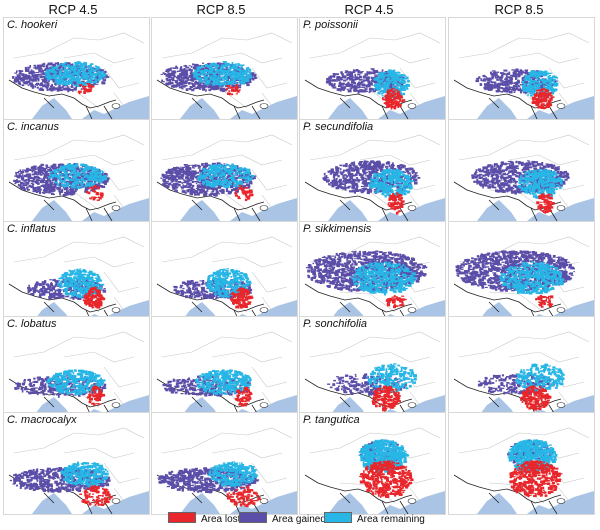 This screenshot has height=530, width=600. What do you see at coordinates (221, 9) in the screenshot?
I see `column-header-2: RCP 8.5` at bounding box center [221, 9].